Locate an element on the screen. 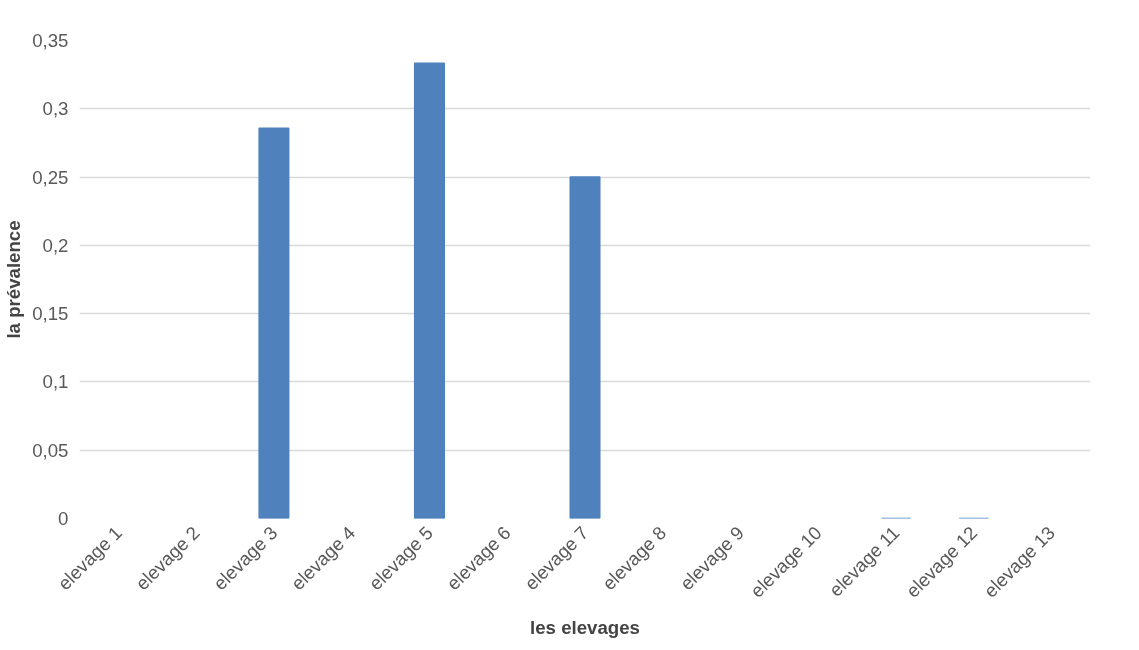 The image size is (1139, 650). y-tick-label: 0,05 is located at coordinates (50, 450).